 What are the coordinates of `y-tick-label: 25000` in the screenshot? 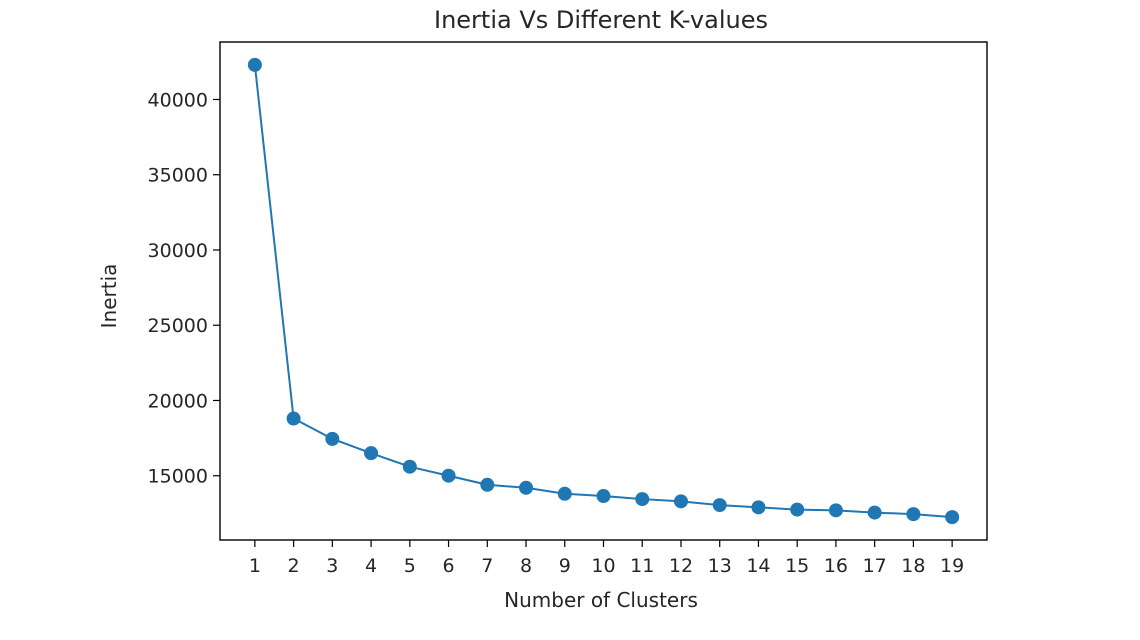 It's located at (178, 326).